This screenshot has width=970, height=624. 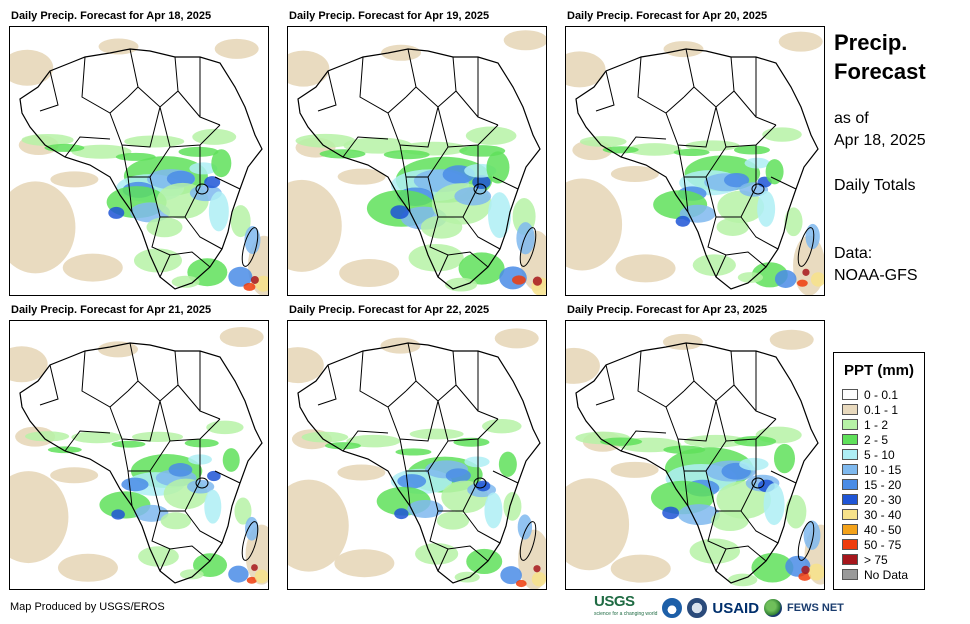 I want to click on forecast-panel-6: Daily Precip. Forecast for Apr 23, 2025, so click(x=696, y=450).